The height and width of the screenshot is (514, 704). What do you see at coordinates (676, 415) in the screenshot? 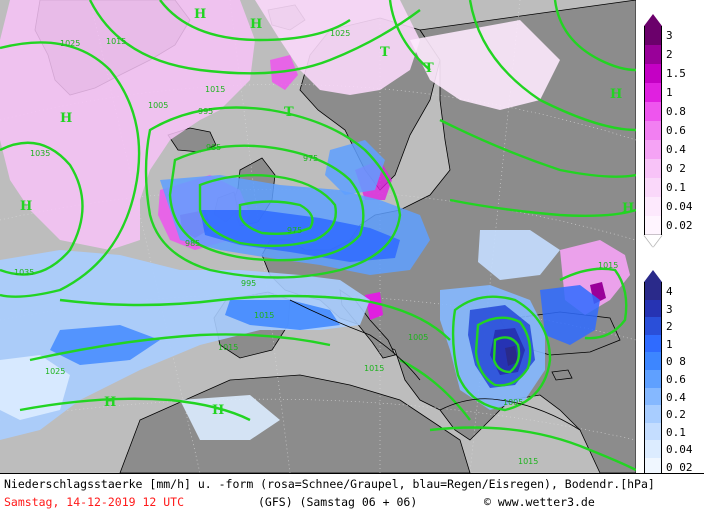
I see `rain-scale-label: 0.2` at bounding box center [676, 415].